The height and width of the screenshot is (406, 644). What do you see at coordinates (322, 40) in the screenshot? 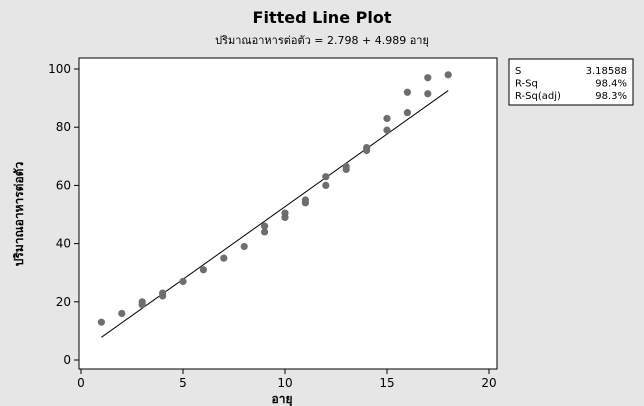
I see `chart-subtitle: ปริมาณอาหารต่อตัว = 2.798 + 4.989 อายุ` at bounding box center [322, 40].